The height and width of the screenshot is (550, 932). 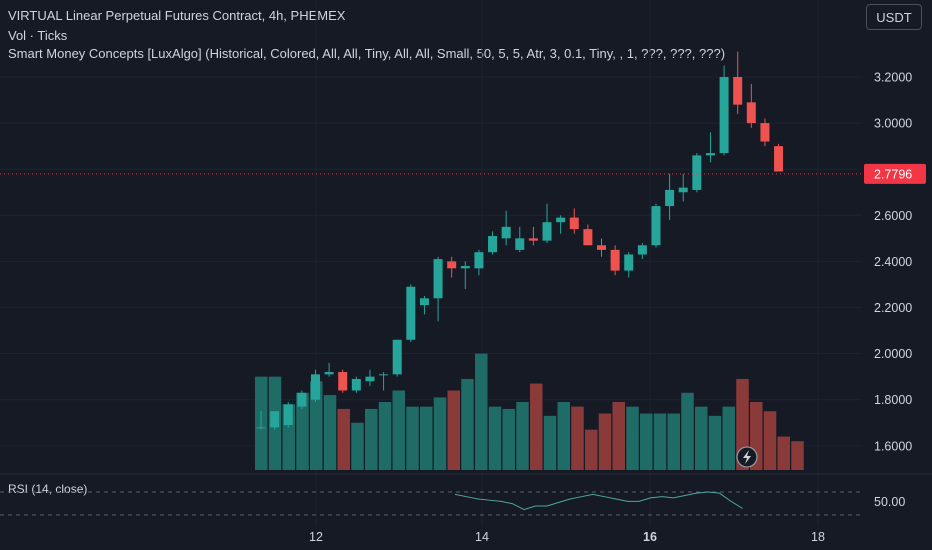 I want to click on rsi-pane, so click(x=431, y=503).